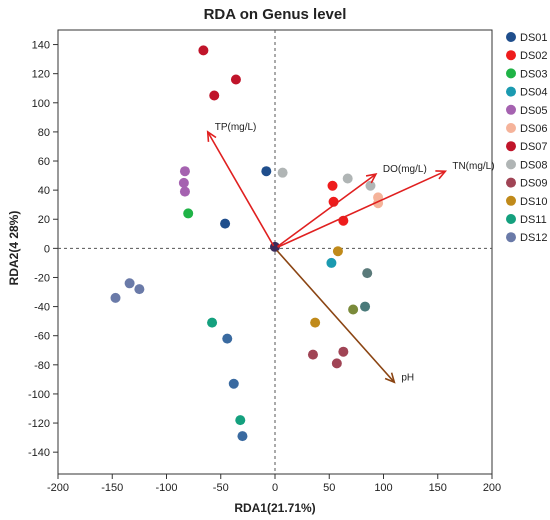  Describe the element at coordinates (39, 453) in the screenshot. I see `y-tick-label: -140` at that location.